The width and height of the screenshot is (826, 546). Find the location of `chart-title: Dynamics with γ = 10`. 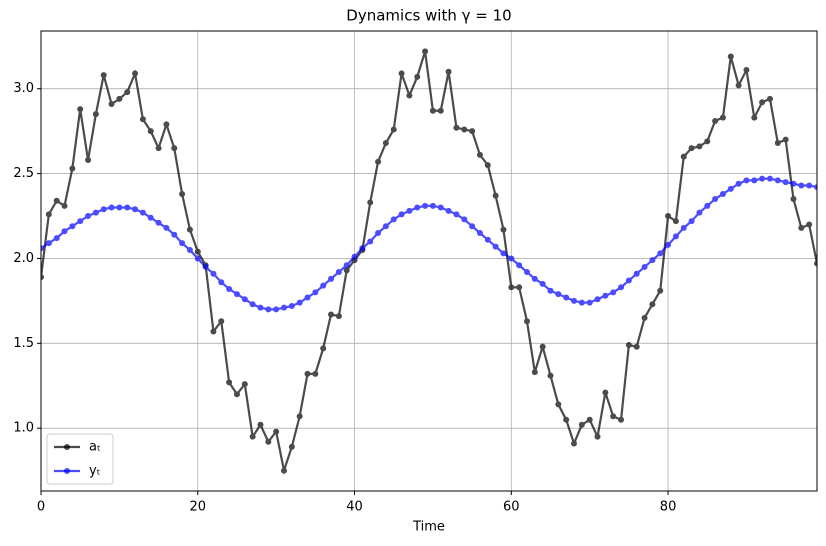

chart-title: Dynamics with γ = 10 is located at coordinates (428, 16).